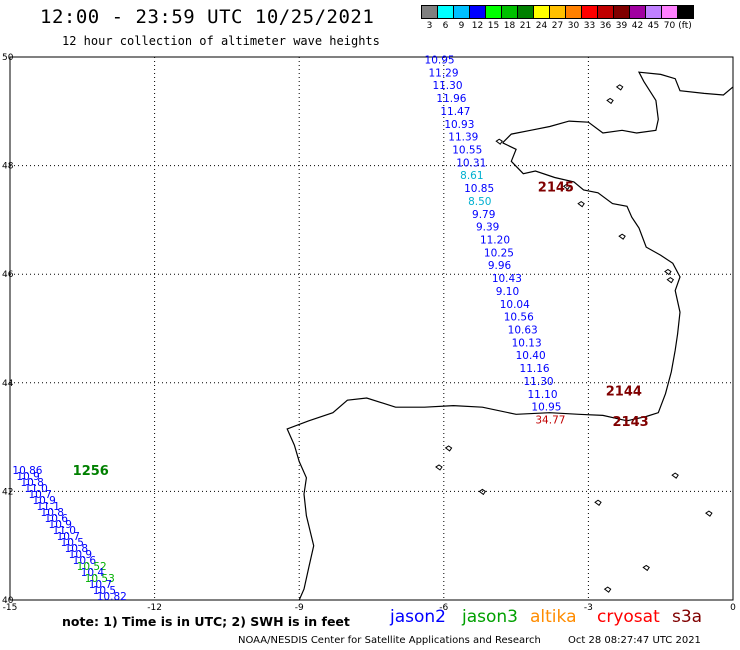  Describe the element at coordinates (207, 17) in the screenshot. I see `page-title: 12:00 - 23:59 UTC 10/25/2021` at that location.